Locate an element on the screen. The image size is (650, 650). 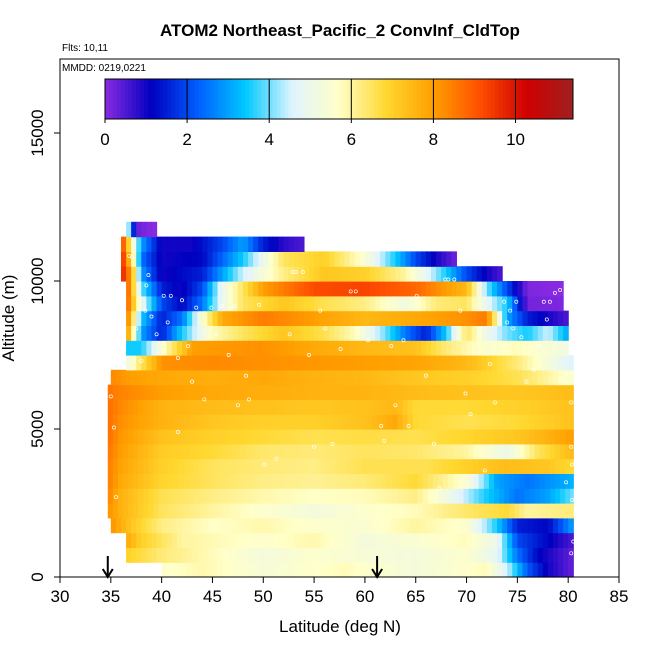
x-axis-tick-label: 60 is located at coordinates (364, 596).